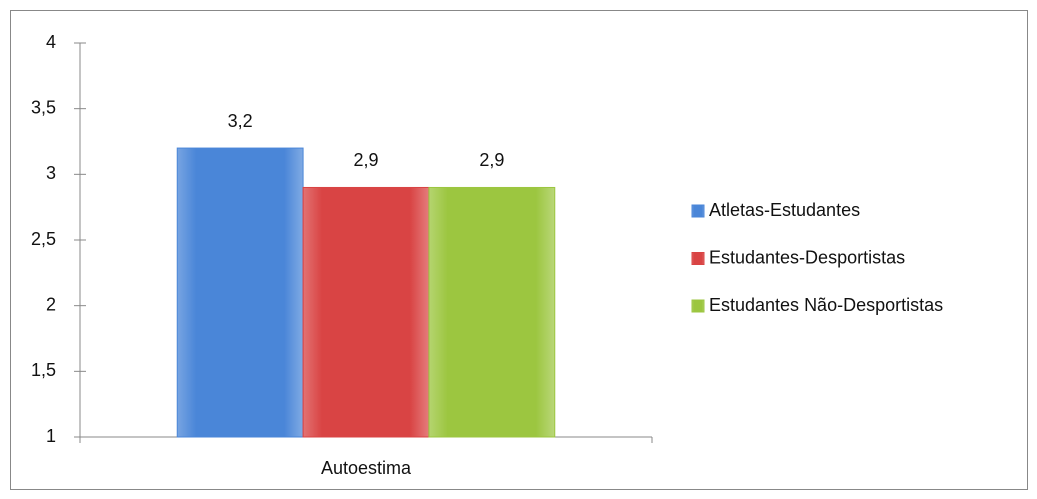 Image resolution: width=1037 pixels, height=499 pixels. What do you see at coordinates (51, 436) in the screenshot?
I see `y-tick-label: 1` at bounding box center [51, 436].